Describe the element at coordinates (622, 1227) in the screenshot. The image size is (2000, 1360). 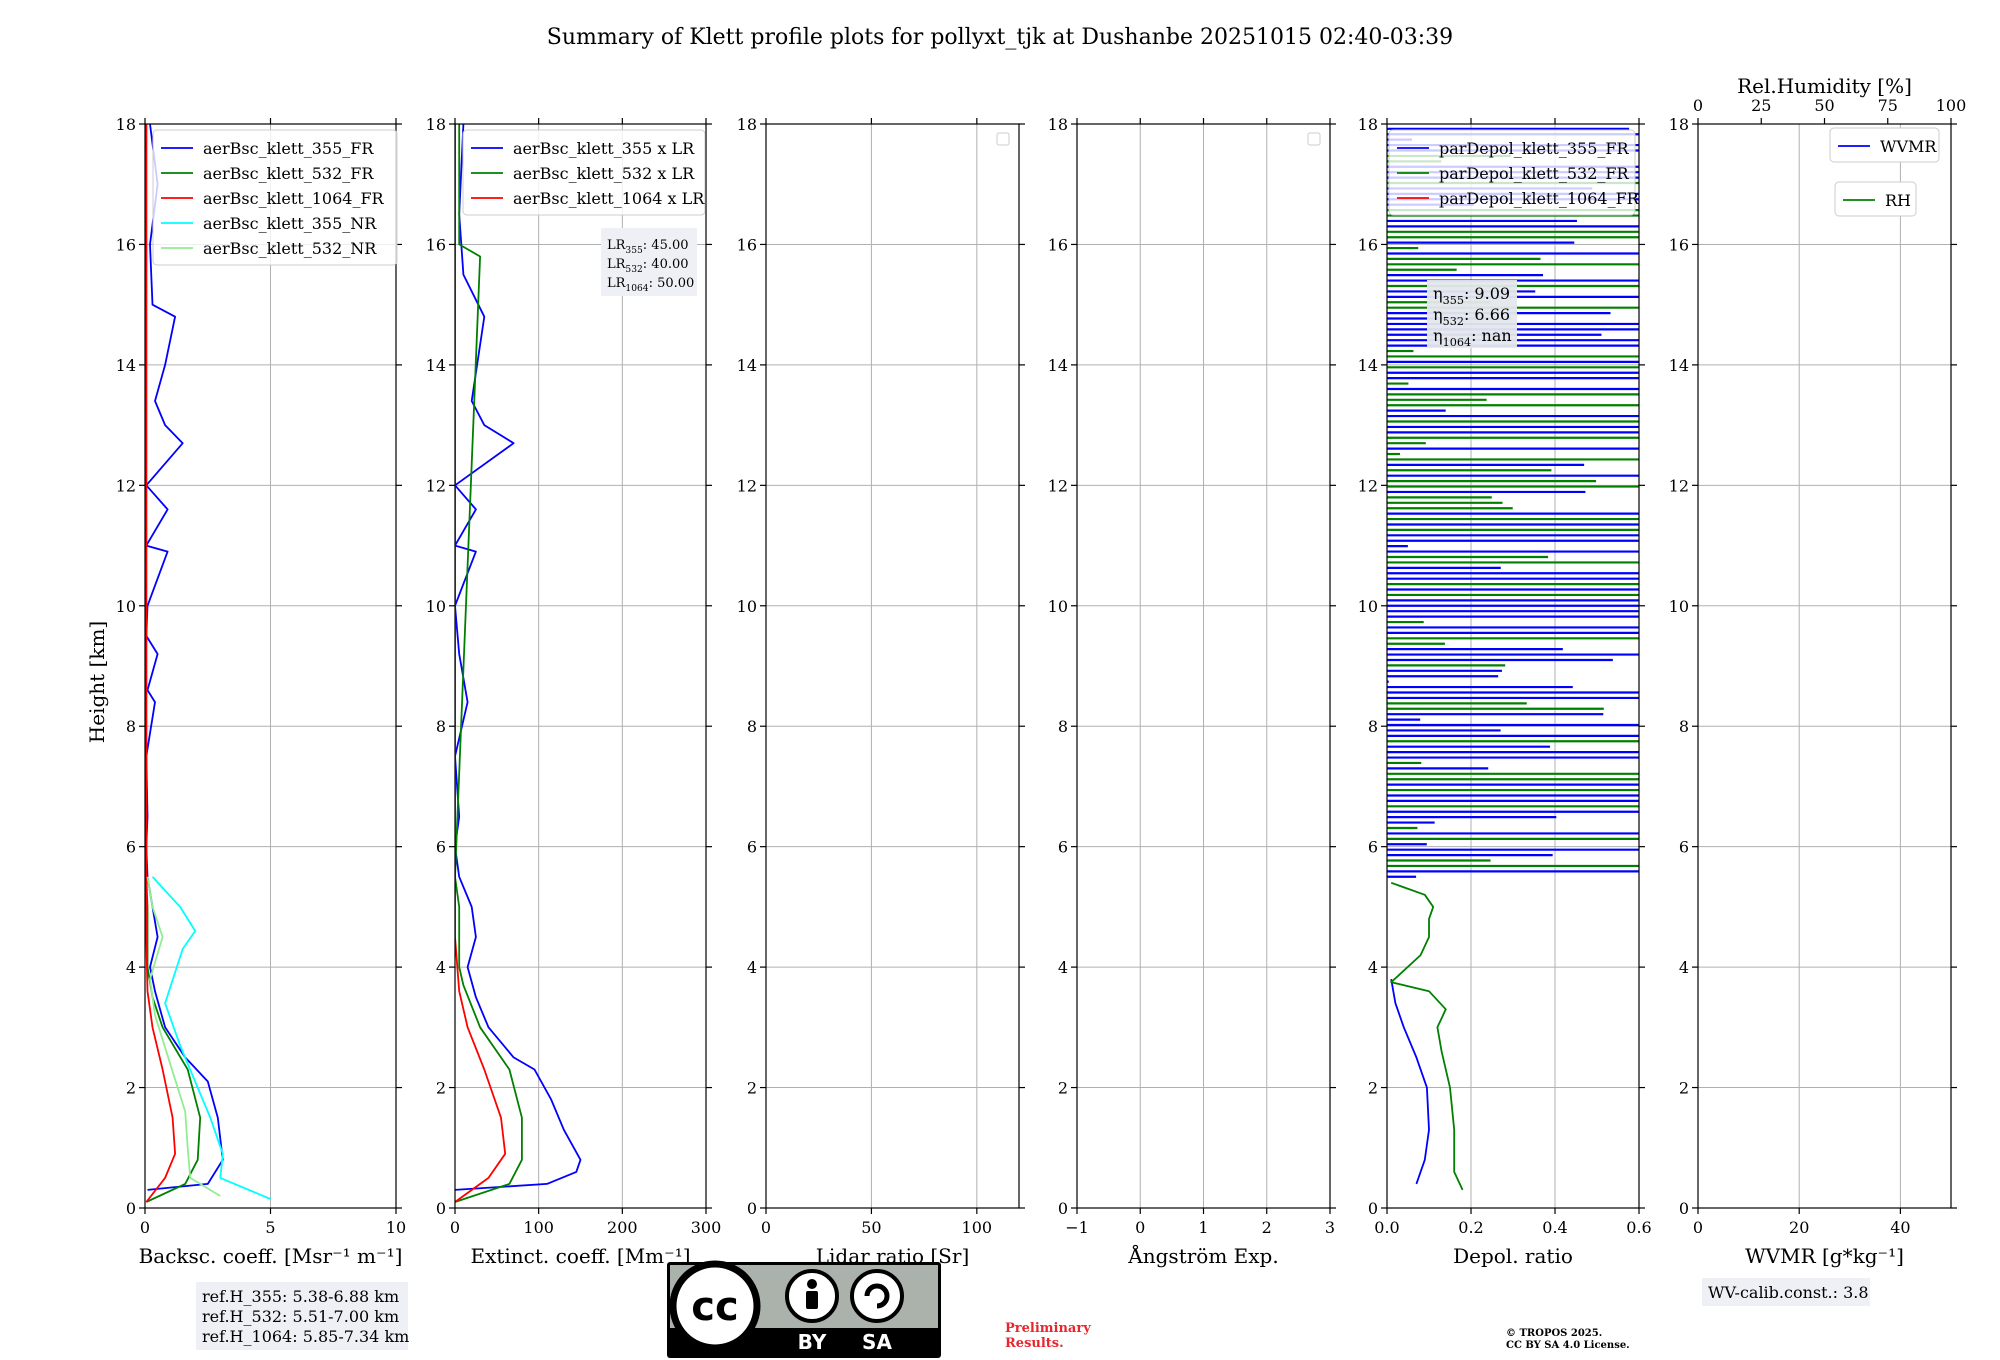
I see `x-tick-label: 200` at that location.